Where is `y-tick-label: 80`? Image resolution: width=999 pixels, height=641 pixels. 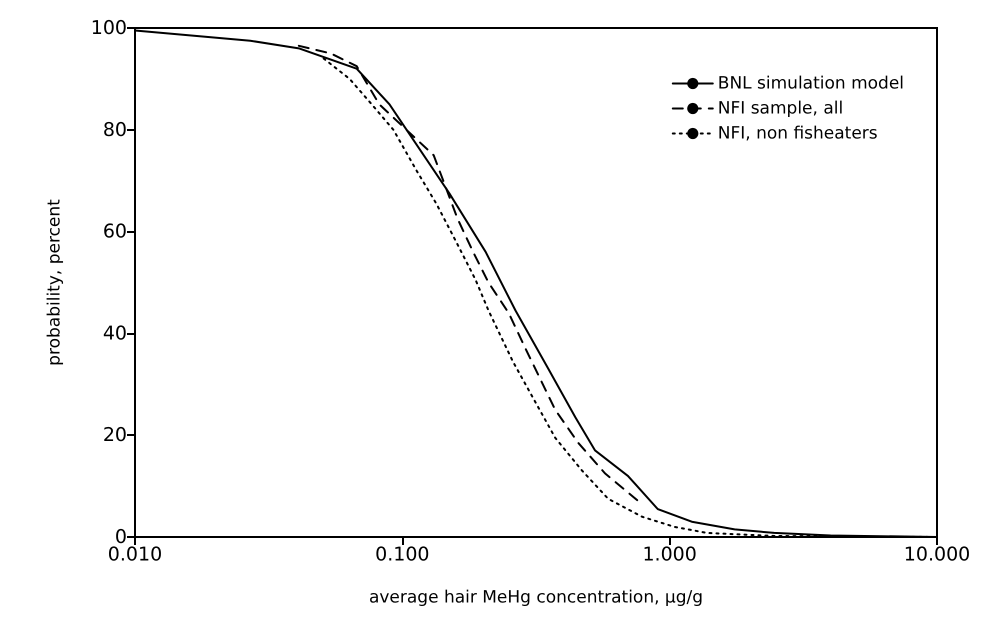 y-tick-label: 80 is located at coordinates (114, 129).